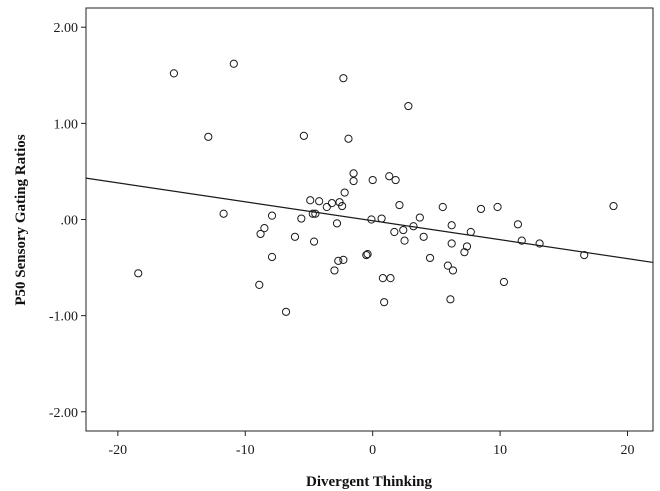 Image resolution: width=660 pixels, height=491 pixels. I want to click on y-axis: 2.00 1.00 .00 -1.00 -2.00, so click(67, 221).